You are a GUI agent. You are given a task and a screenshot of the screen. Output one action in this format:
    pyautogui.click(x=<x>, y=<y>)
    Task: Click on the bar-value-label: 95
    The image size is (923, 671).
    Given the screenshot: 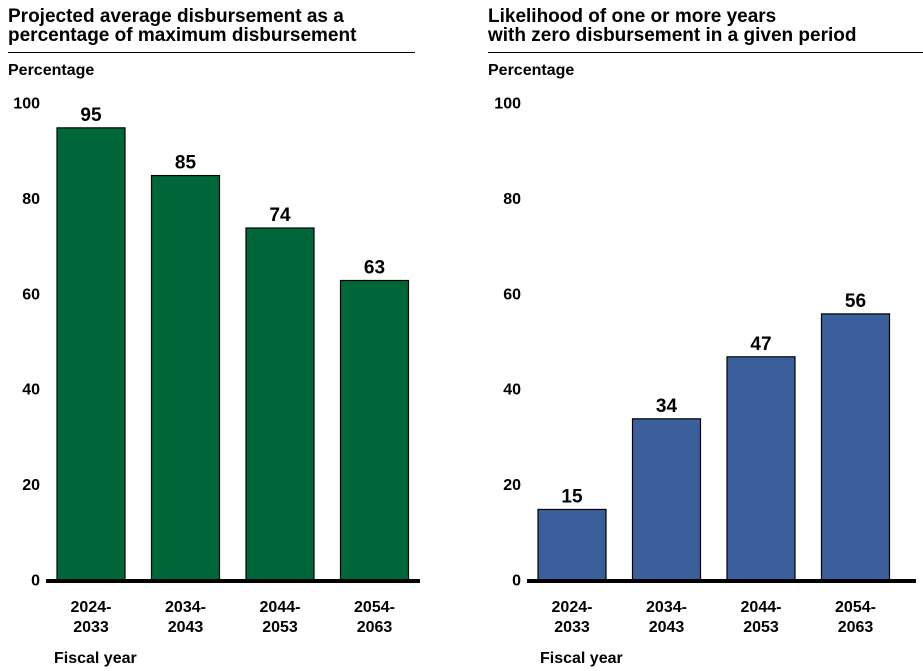 What is the action you would take?
    pyautogui.click(x=91, y=115)
    